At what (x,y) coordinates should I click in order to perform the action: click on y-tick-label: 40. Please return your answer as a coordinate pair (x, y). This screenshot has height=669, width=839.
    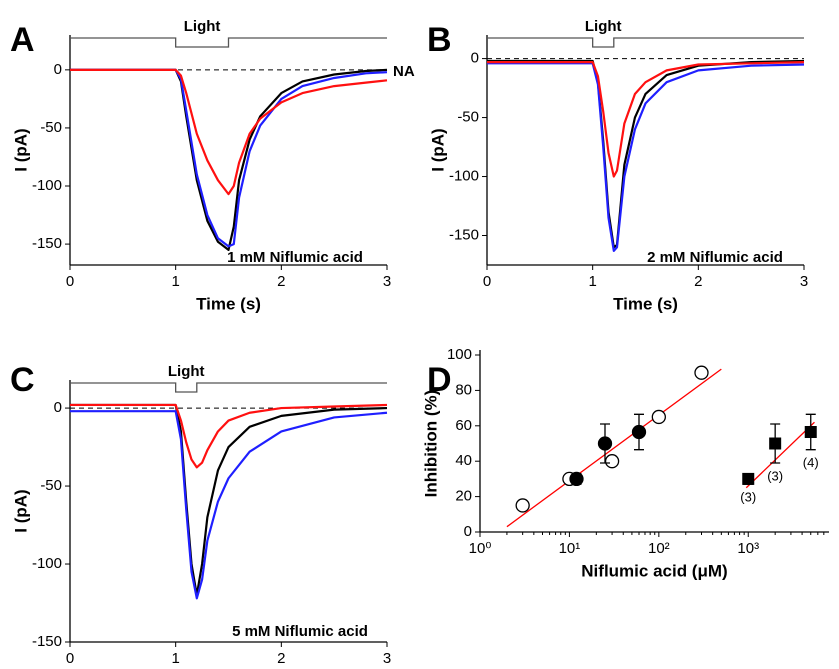
    Looking at the image, I should click on (463, 460).